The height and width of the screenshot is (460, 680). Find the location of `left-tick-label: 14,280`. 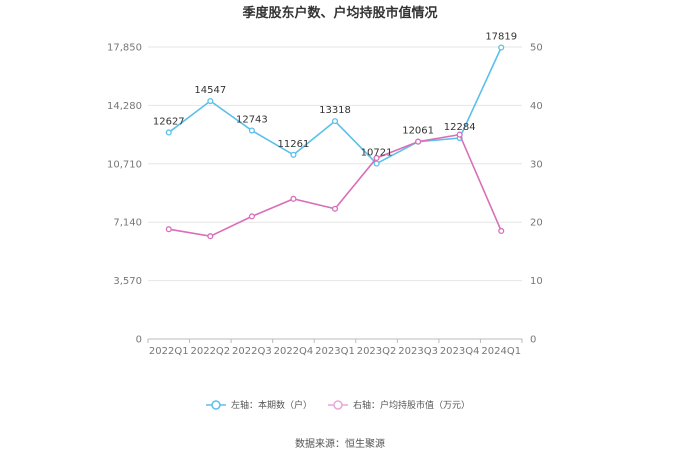

left-tick-label: 14,280 is located at coordinates (124, 106).